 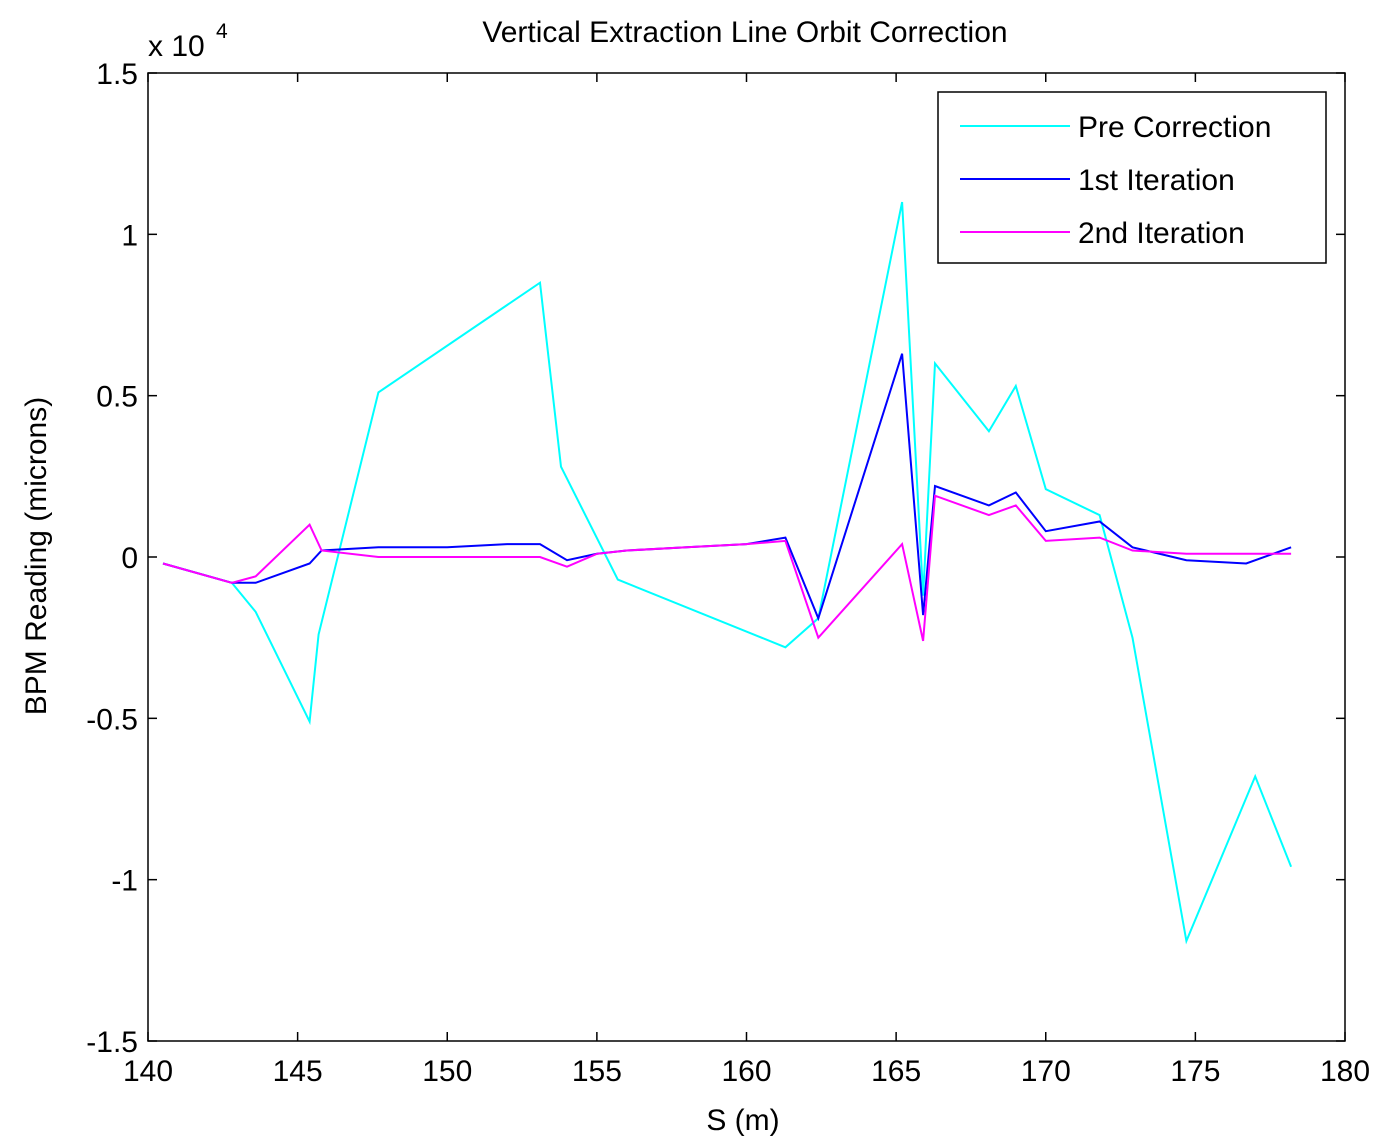 What do you see at coordinates (298, 1071) in the screenshot?
I see `x-tick-label: 145` at bounding box center [298, 1071].